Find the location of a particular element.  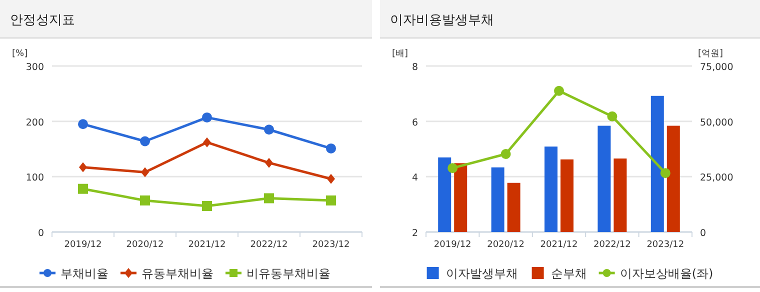

y-tick-label: 0 is located at coordinates (41, 233).